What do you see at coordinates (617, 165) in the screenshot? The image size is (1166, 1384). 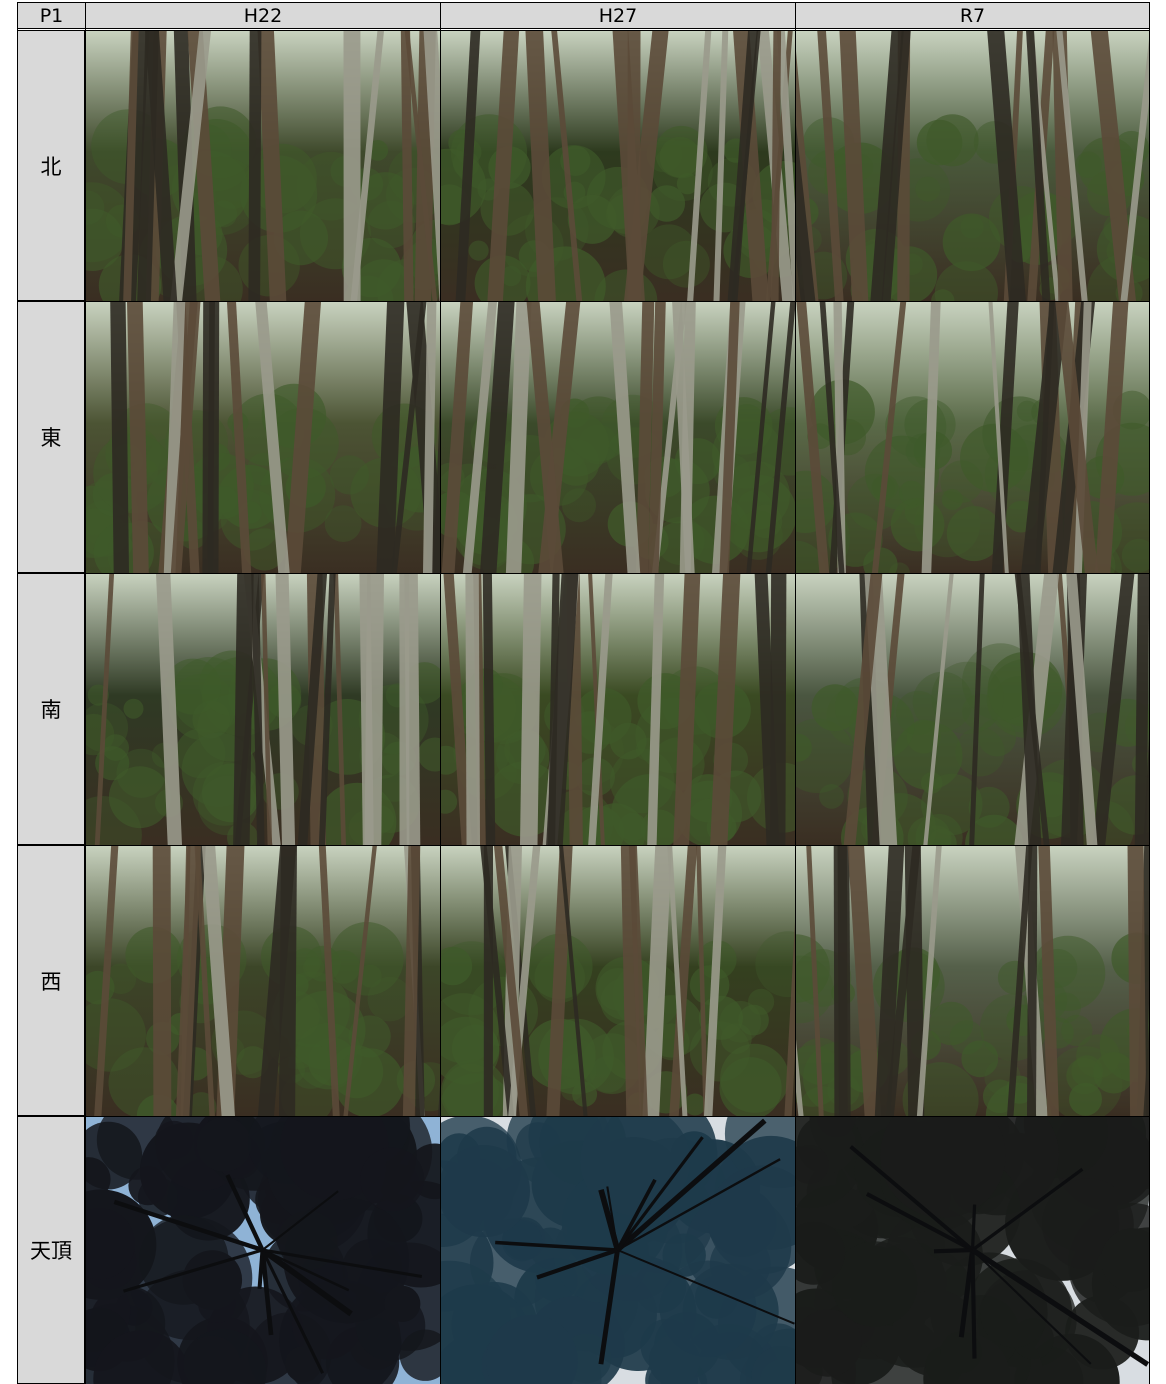 I see `forest-photo-north-h27` at bounding box center [617, 165].